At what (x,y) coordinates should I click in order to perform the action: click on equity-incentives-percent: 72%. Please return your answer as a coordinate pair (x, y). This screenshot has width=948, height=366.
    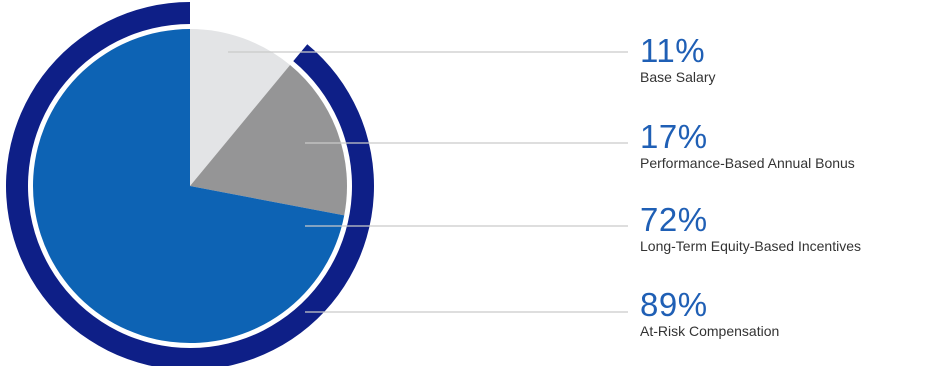
    Looking at the image, I should click on (674, 219).